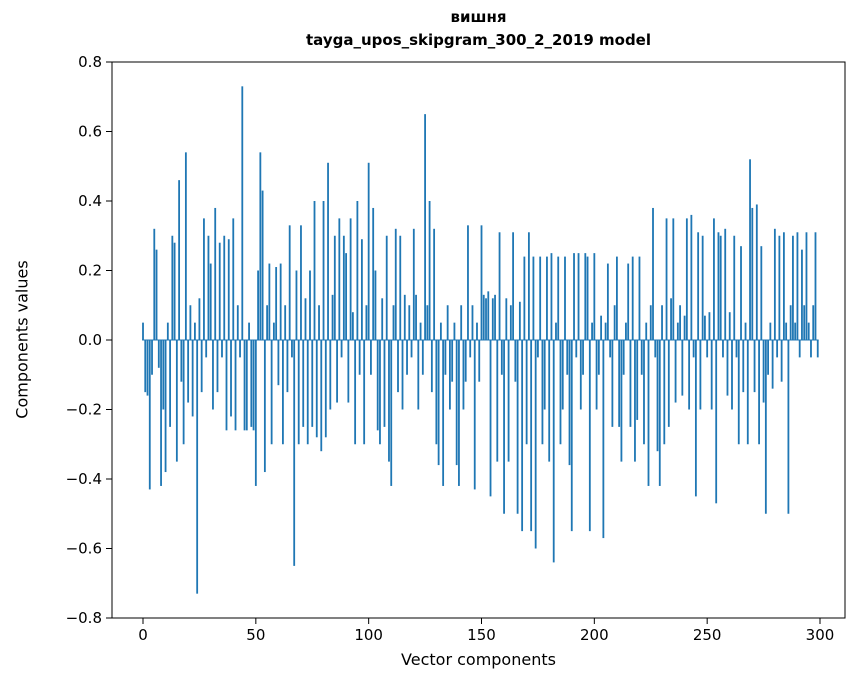 Image resolution: width=867 pixels, height=696 pixels. Describe the element at coordinates (478, 17) in the screenshot. I see `chart-title-word: вишня` at that location.